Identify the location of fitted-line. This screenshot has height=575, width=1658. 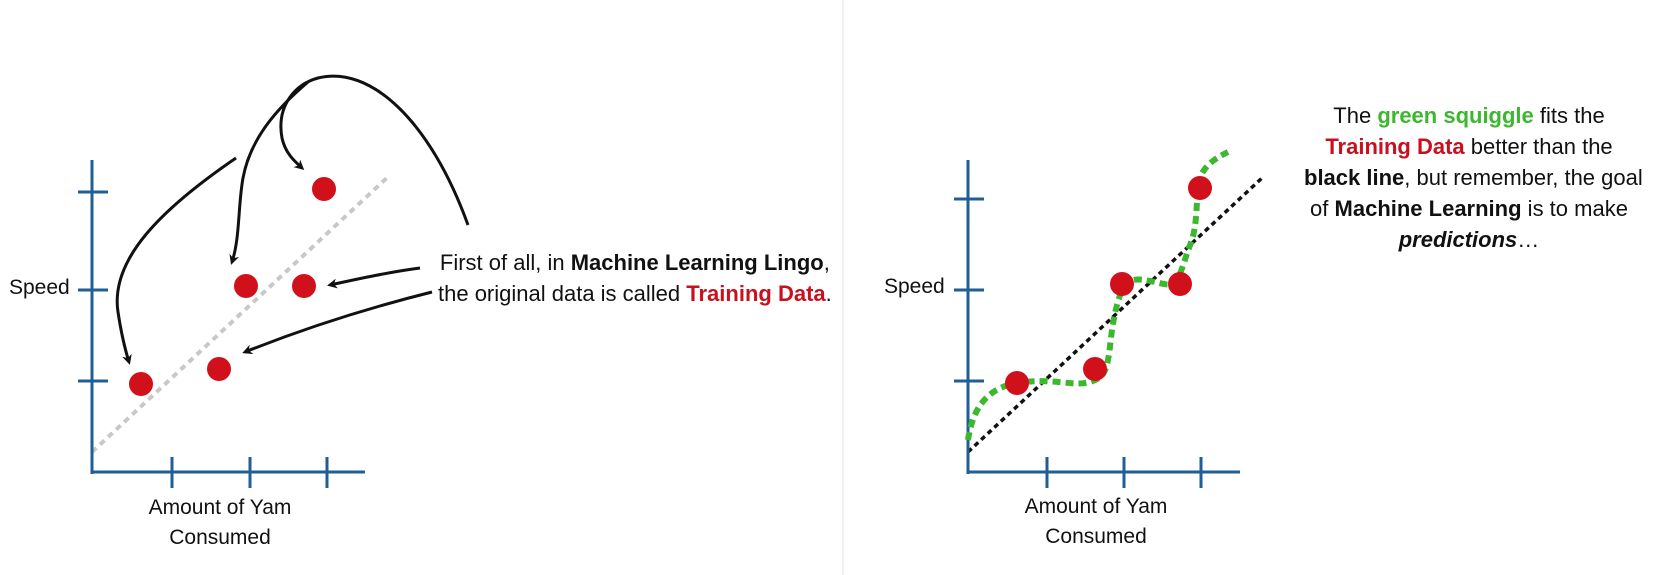
(241, 313).